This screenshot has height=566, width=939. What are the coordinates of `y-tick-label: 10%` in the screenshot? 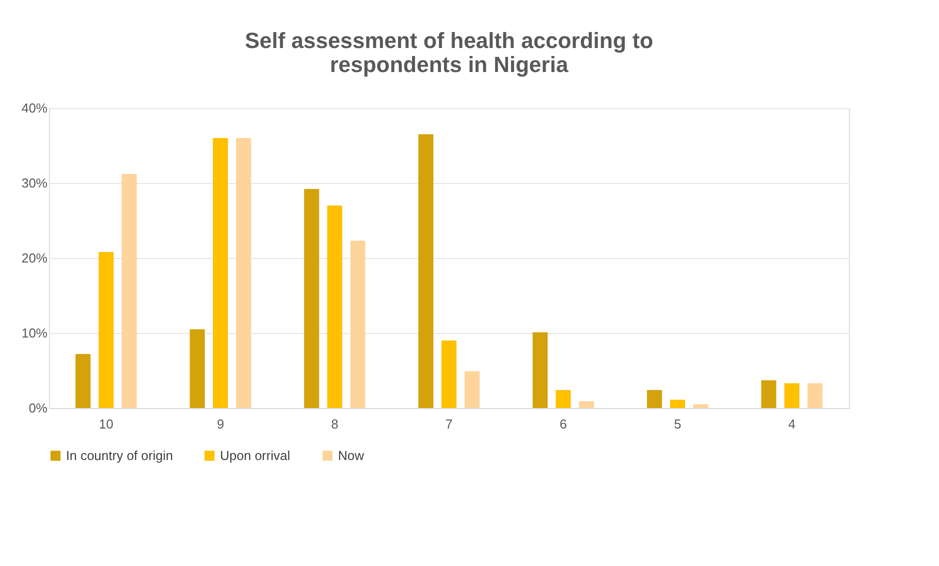 It's located at (34, 333).